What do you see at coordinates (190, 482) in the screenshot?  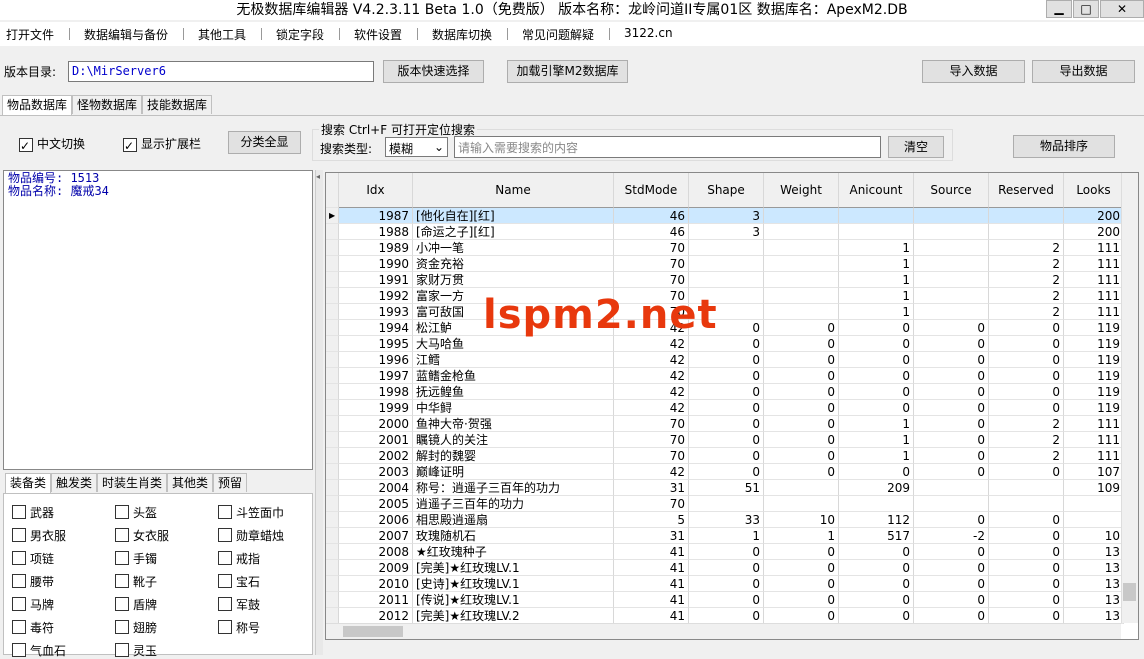 I see `category-tab: 其他类` at bounding box center [190, 482].